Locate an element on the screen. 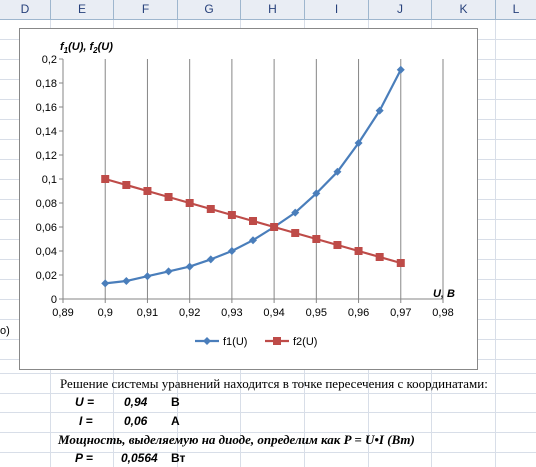  x-tick-label: 0,92 is located at coordinates (189, 313).